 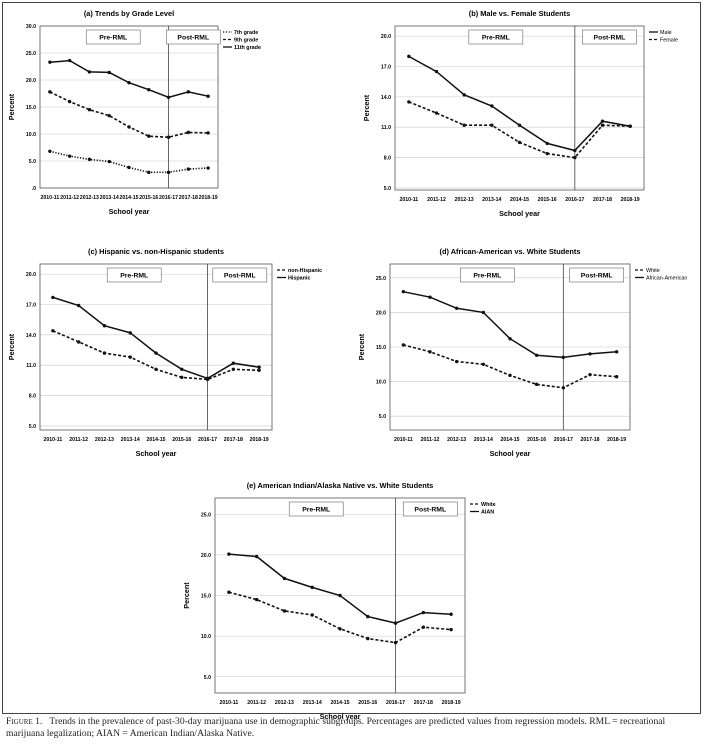 What do you see at coordinates (24, 721) in the screenshot?
I see `caption-label: Figure 1.` at bounding box center [24, 721].